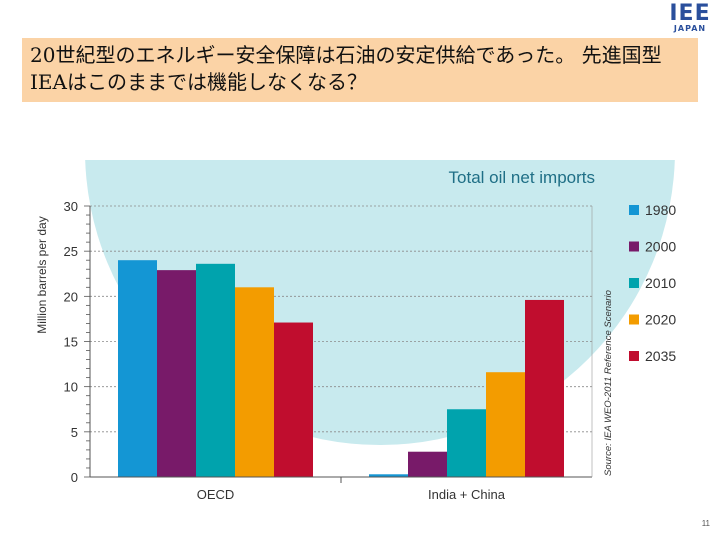  Describe the element at coordinates (74, 477) in the screenshot. I see `y-tick-label: 0` at that location.